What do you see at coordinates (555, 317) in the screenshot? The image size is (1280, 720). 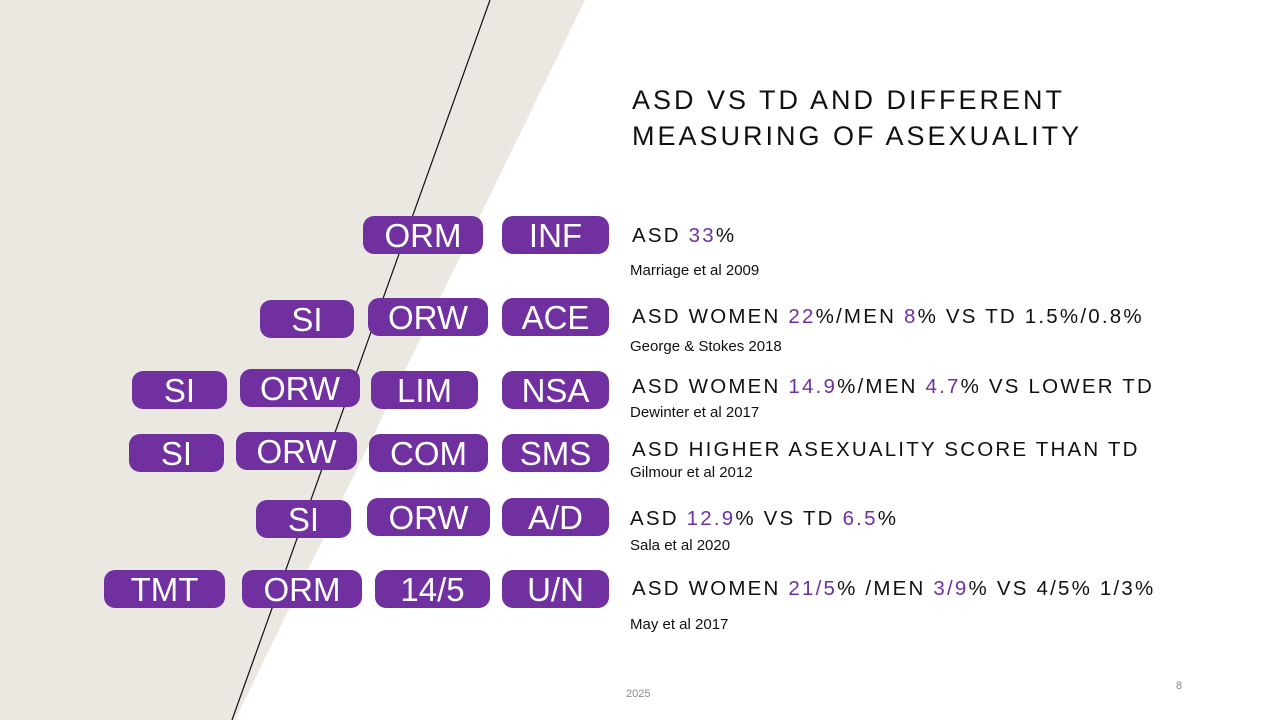 I see `method-pill: ACE` at bounding box center [555, 317].